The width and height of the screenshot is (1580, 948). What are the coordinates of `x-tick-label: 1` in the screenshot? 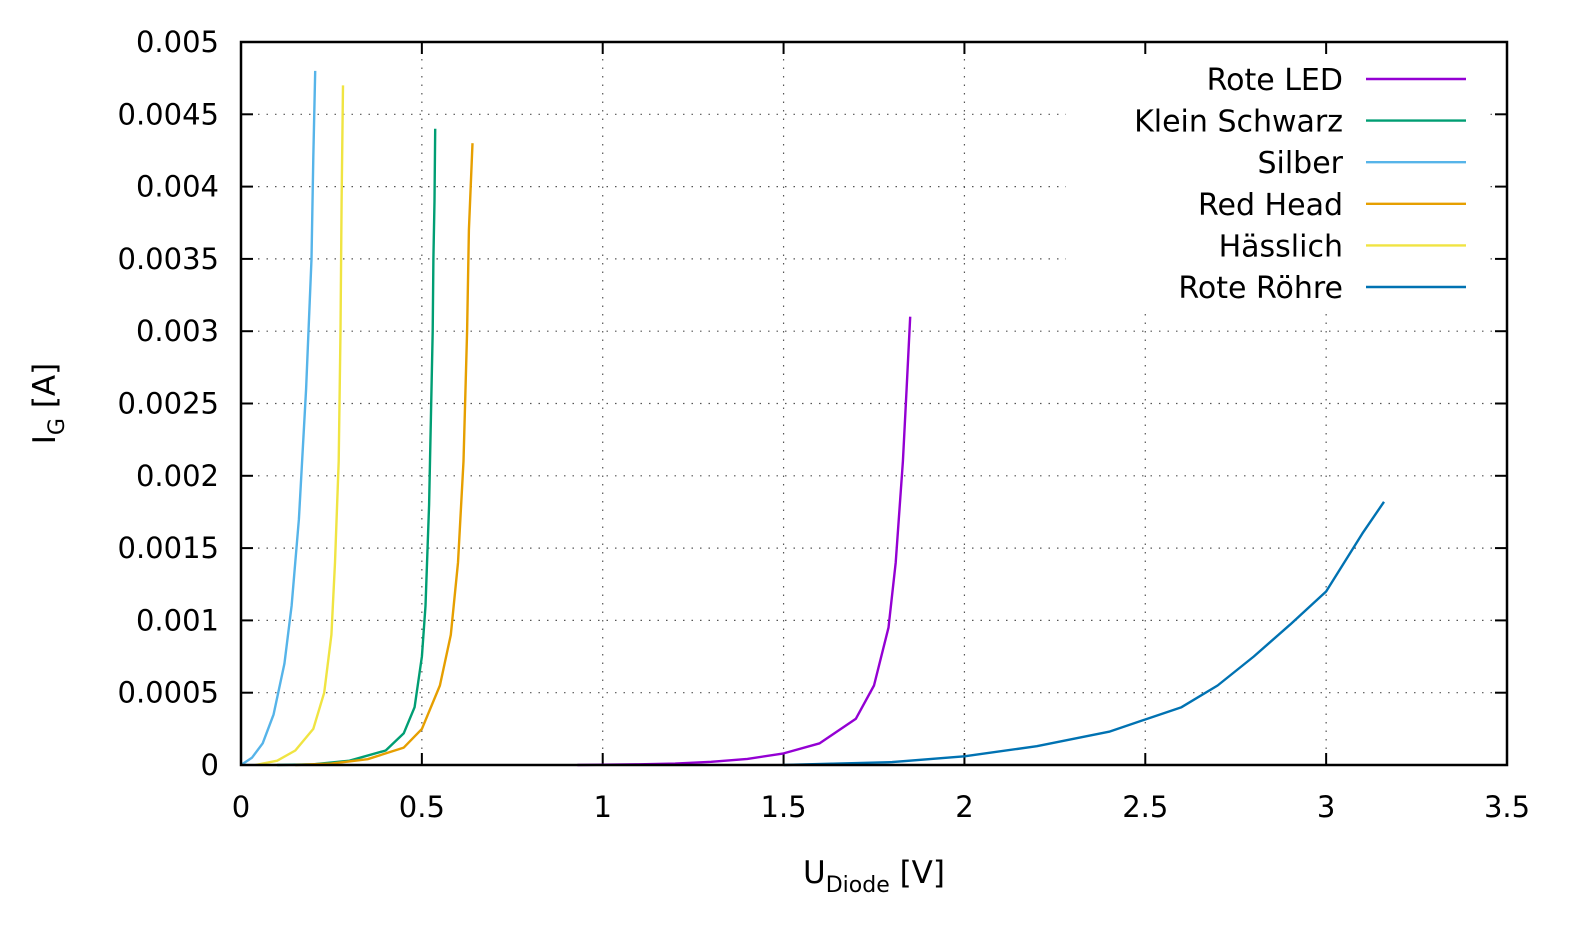 It's located at (602, 807).